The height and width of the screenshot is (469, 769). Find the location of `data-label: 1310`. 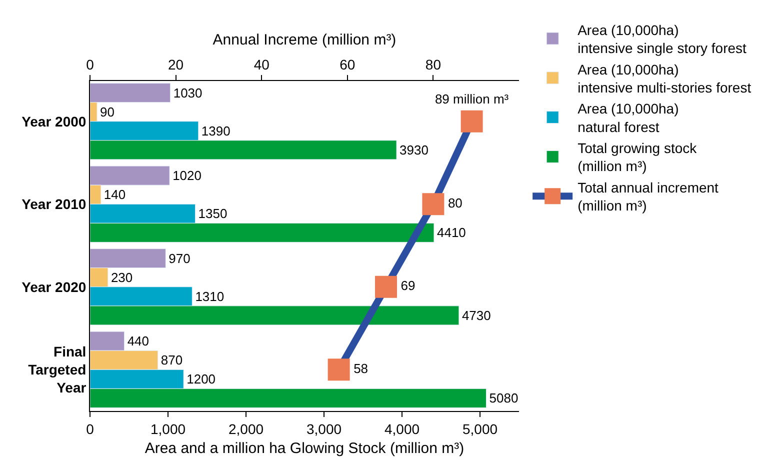

data-label: 1310 is located at coordinates (209, 296).